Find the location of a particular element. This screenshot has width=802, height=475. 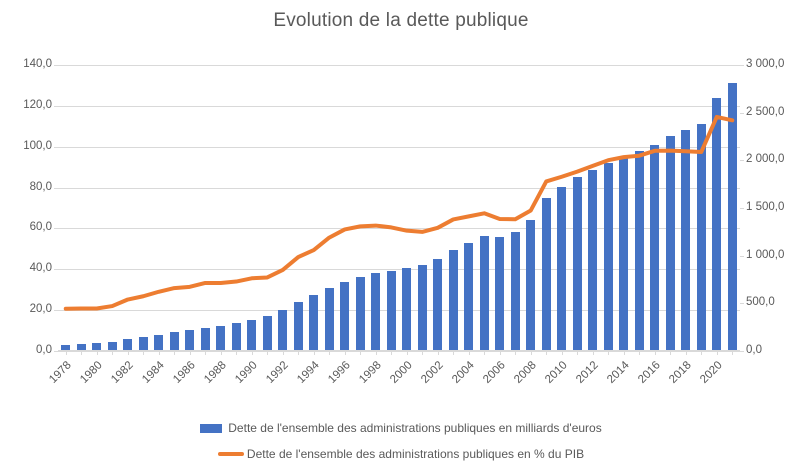

x-axis-tick-label: 2004 is located at coordinates (463, 372).